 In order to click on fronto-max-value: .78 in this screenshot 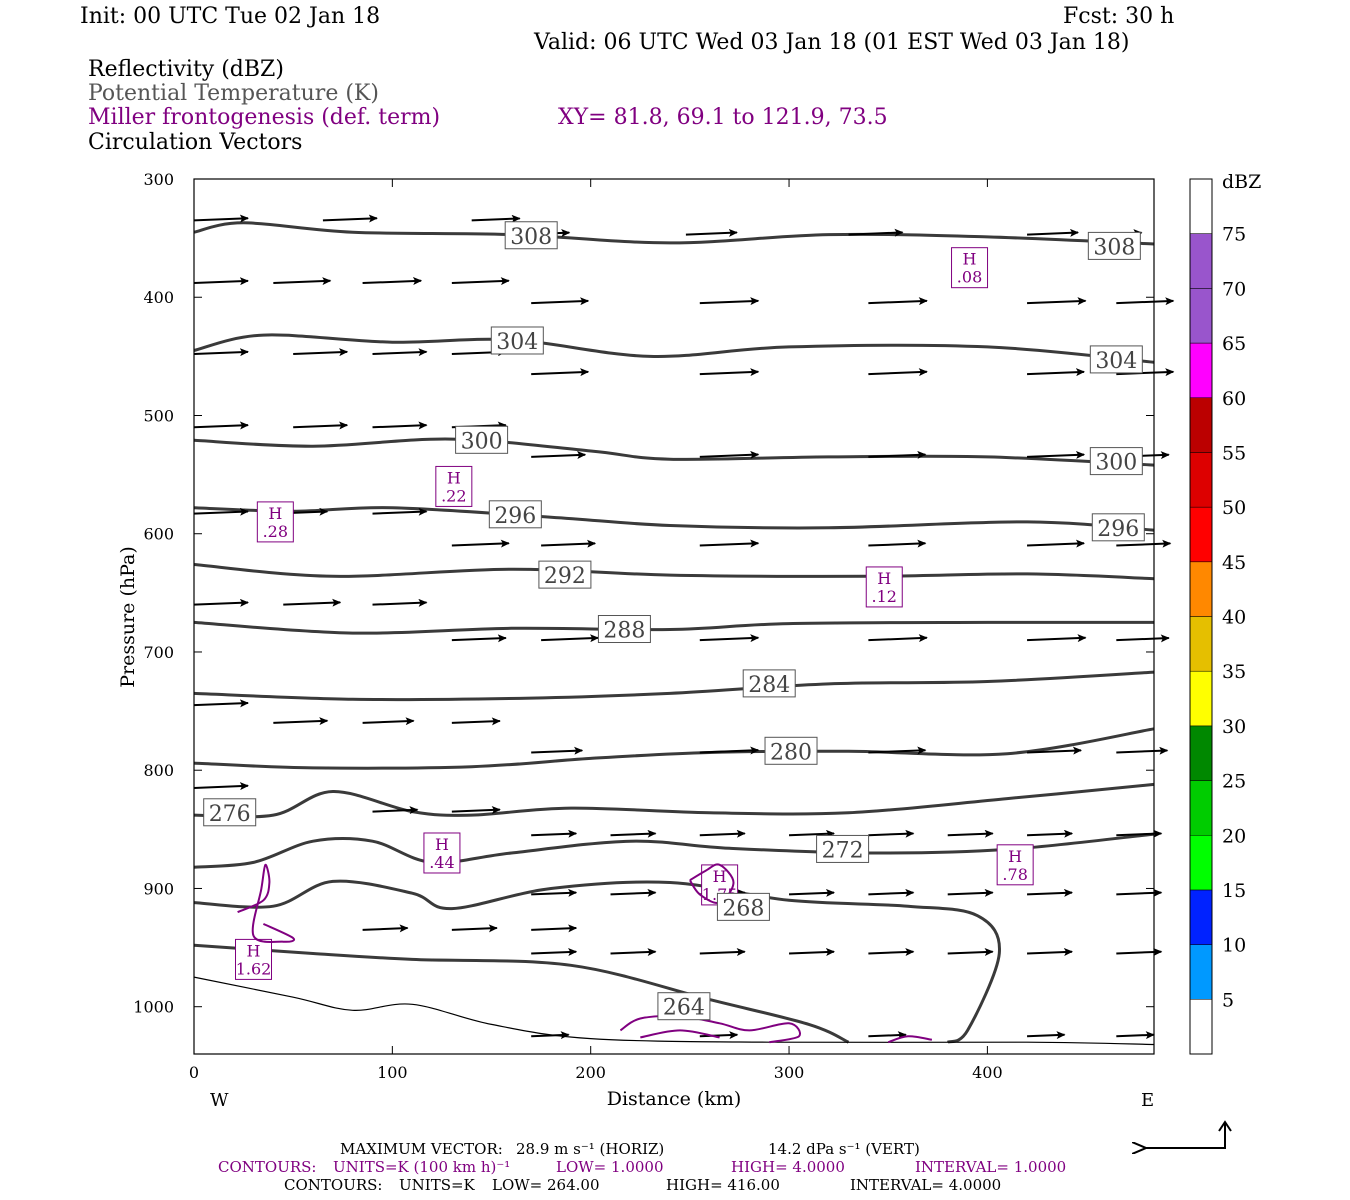, I will do `click(1014, 874)`.